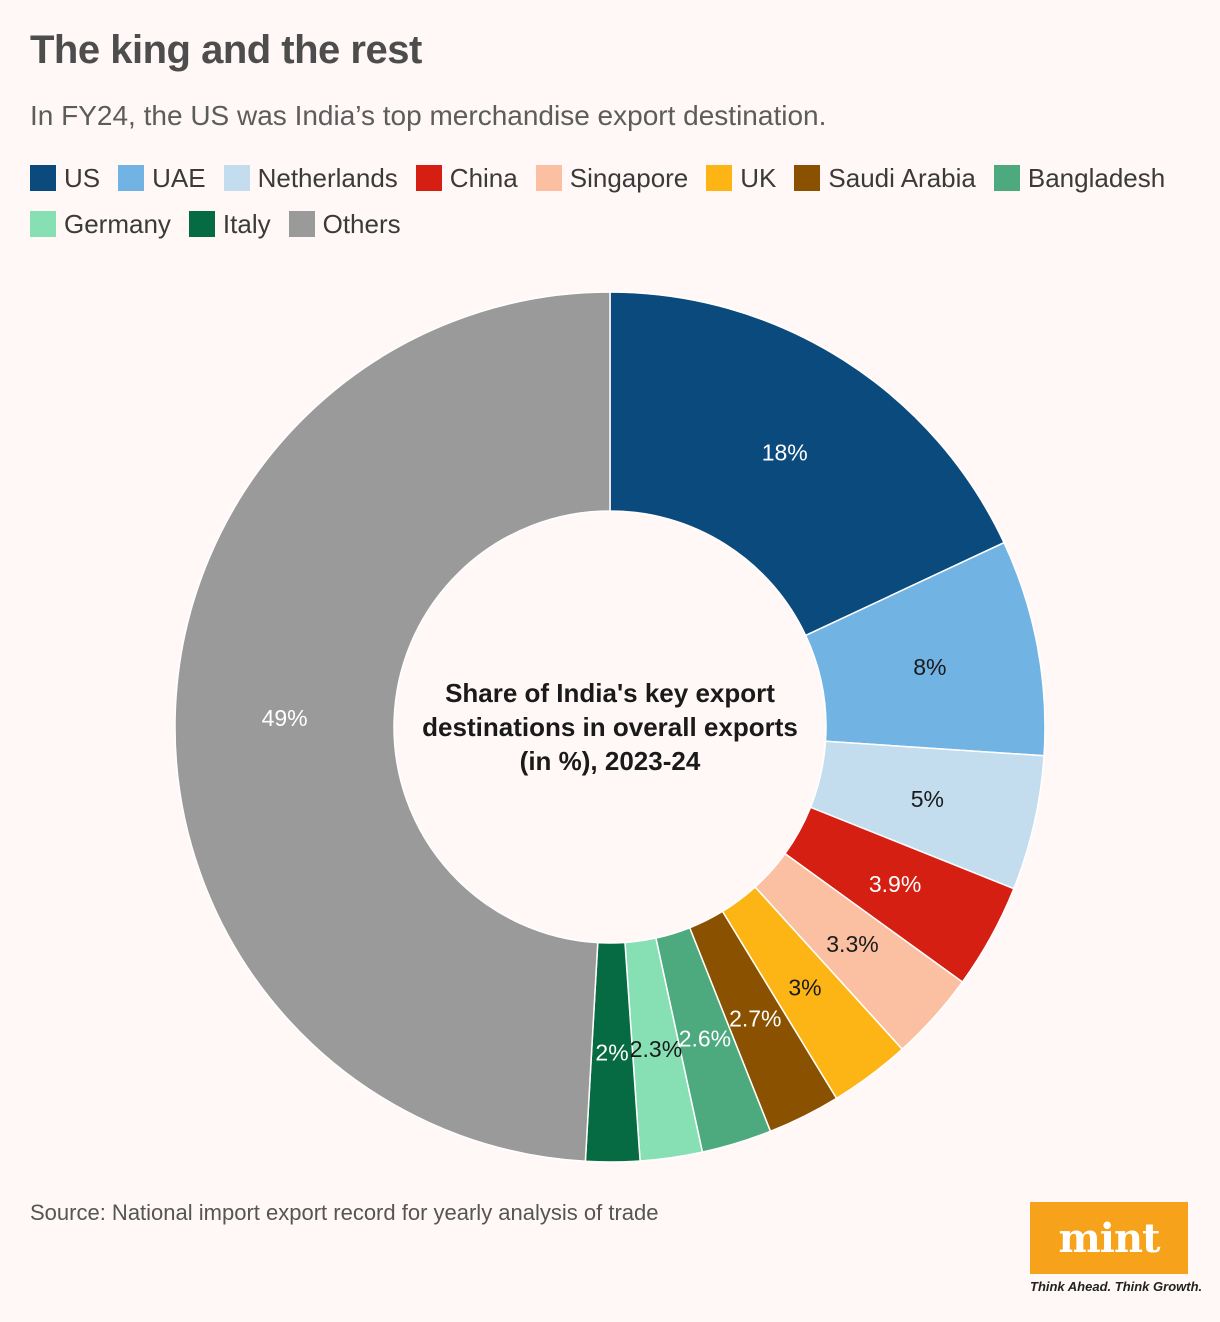 This screenshot has width=1220, height=1322. I want to click on mint-logo: mint, so click(1109, 1238).